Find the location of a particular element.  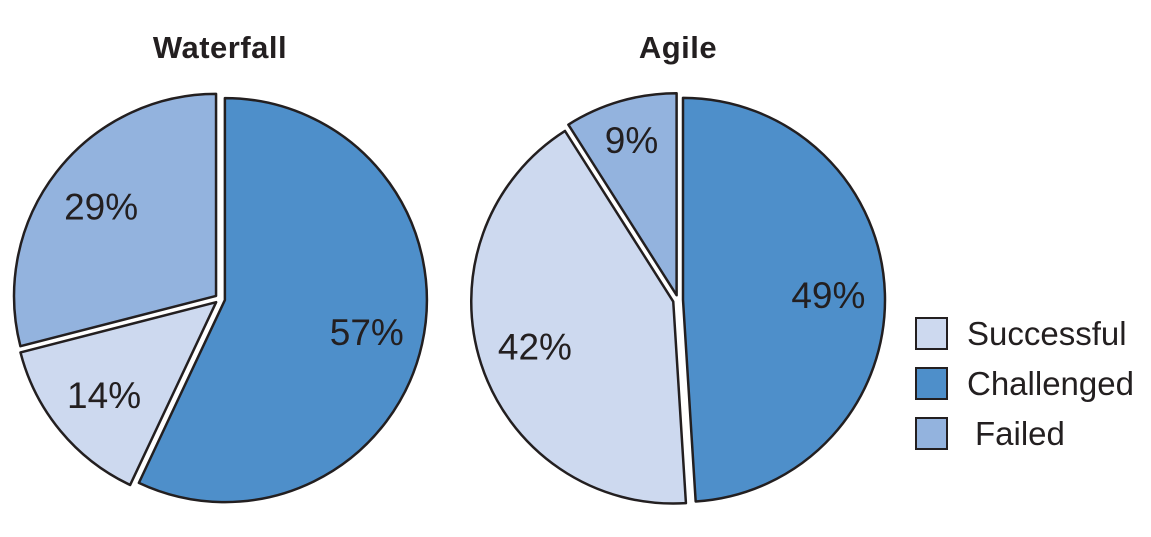

pie-slice-value-label: 42% is located at coordinates (535, 346).